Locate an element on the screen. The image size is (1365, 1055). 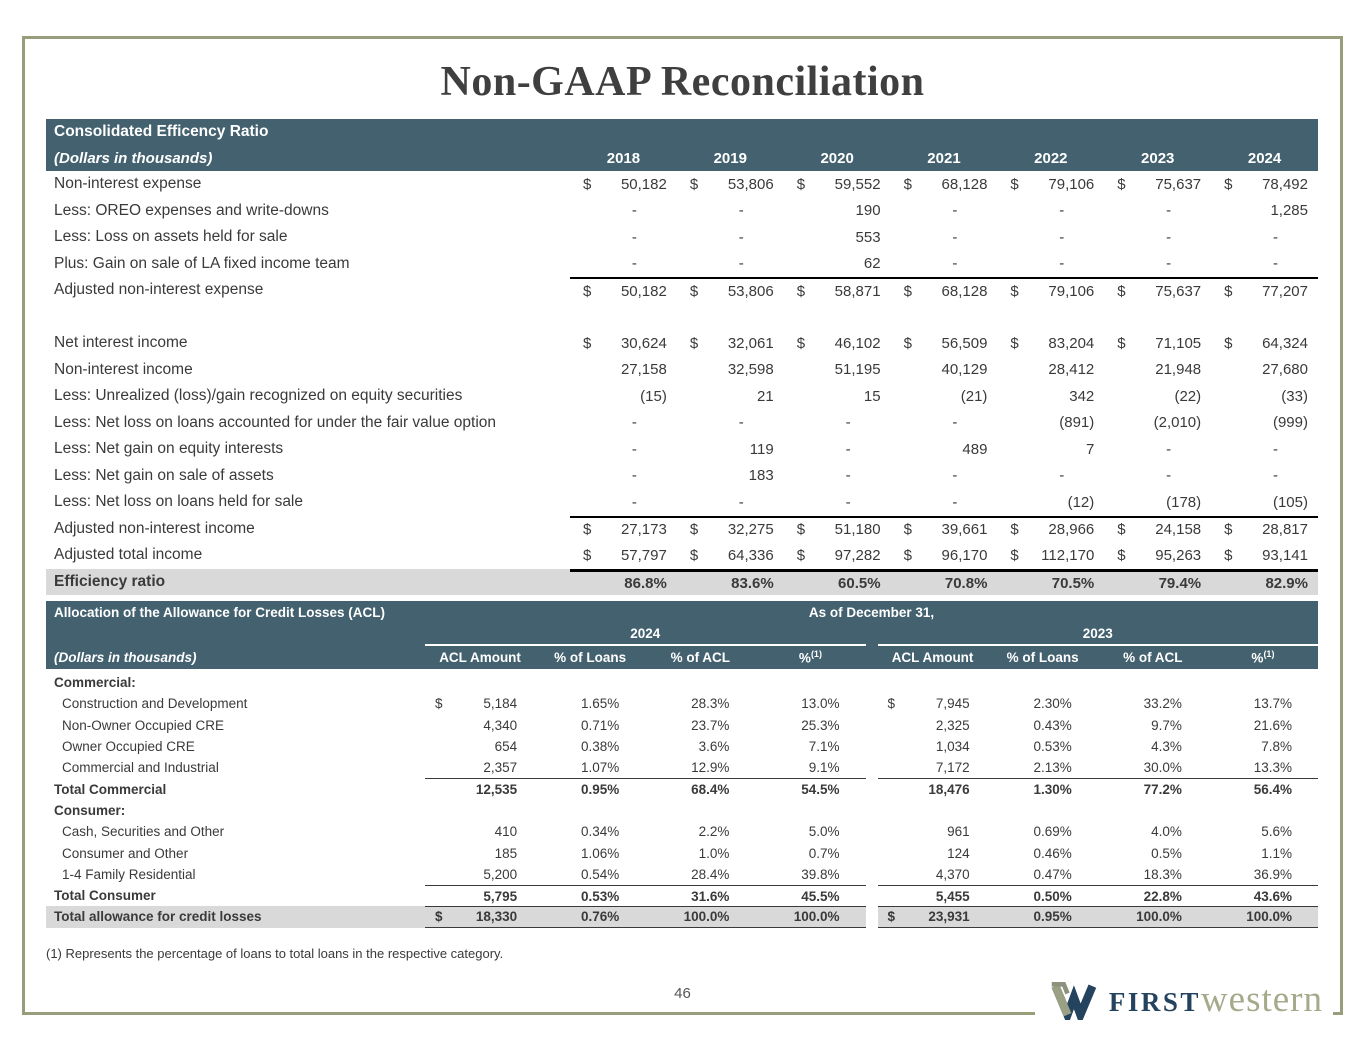
cell-value: 183 is located at coordinates (761, 476).